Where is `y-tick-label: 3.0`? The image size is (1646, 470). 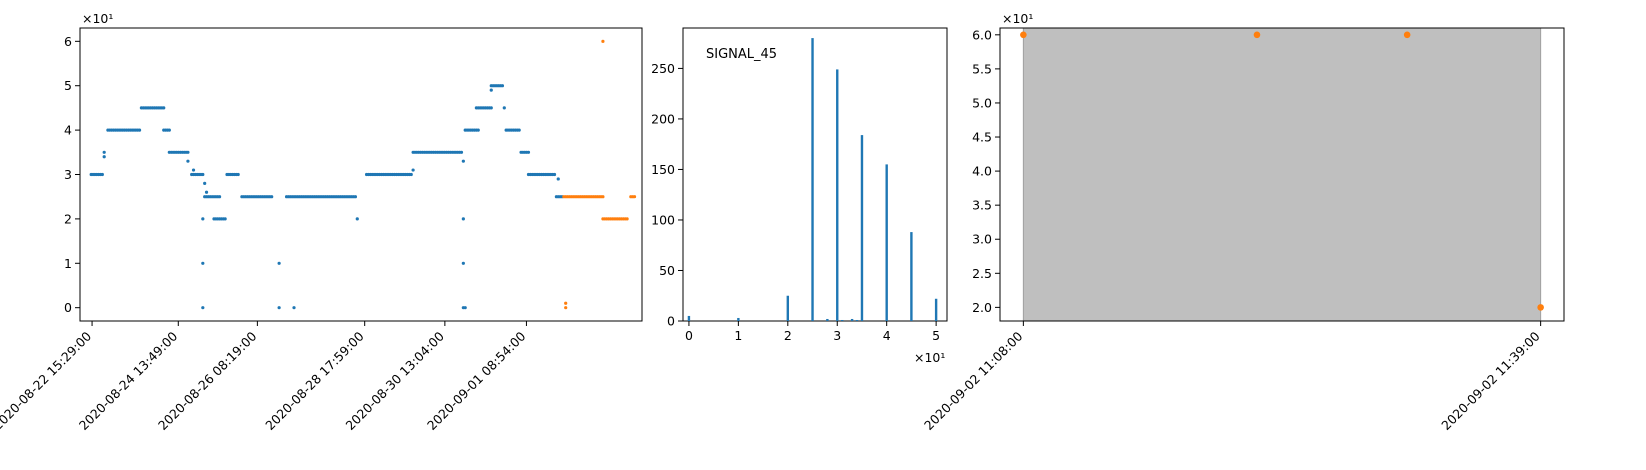 y-tick-label: 3.0 is located at coordinates (982, 239).